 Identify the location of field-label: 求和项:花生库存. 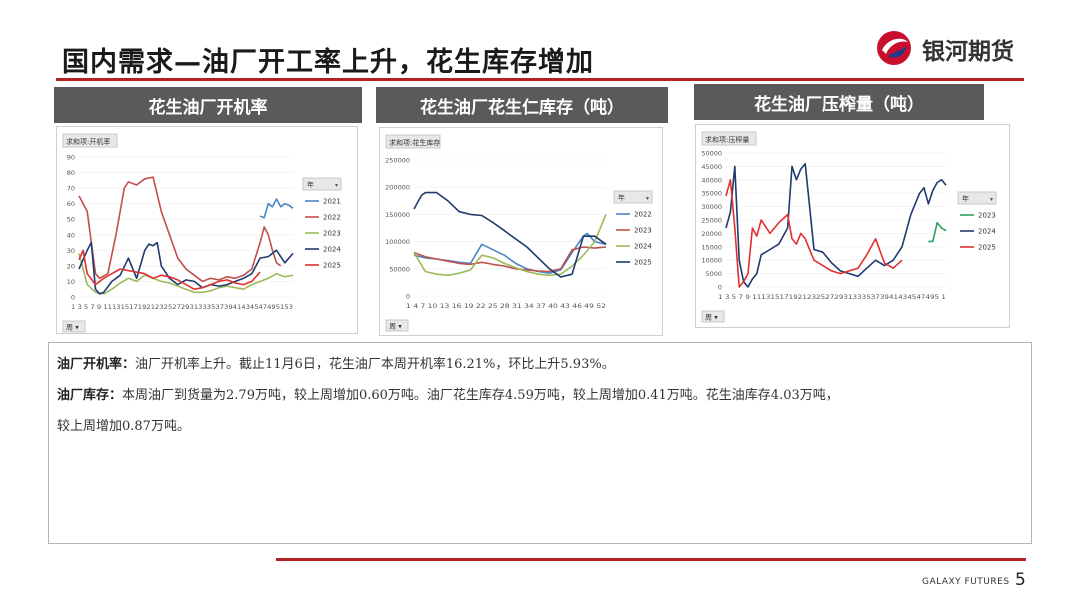
(414, 142).